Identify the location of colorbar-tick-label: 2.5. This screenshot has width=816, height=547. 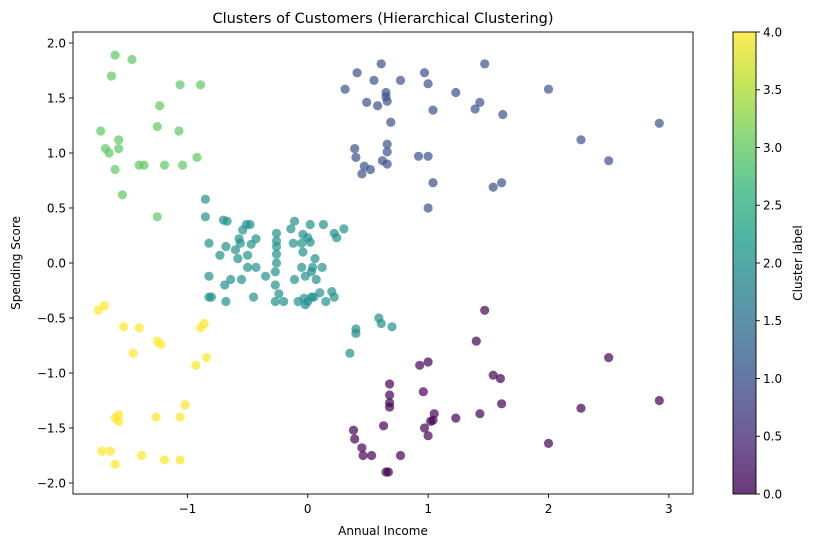
(772, 206).